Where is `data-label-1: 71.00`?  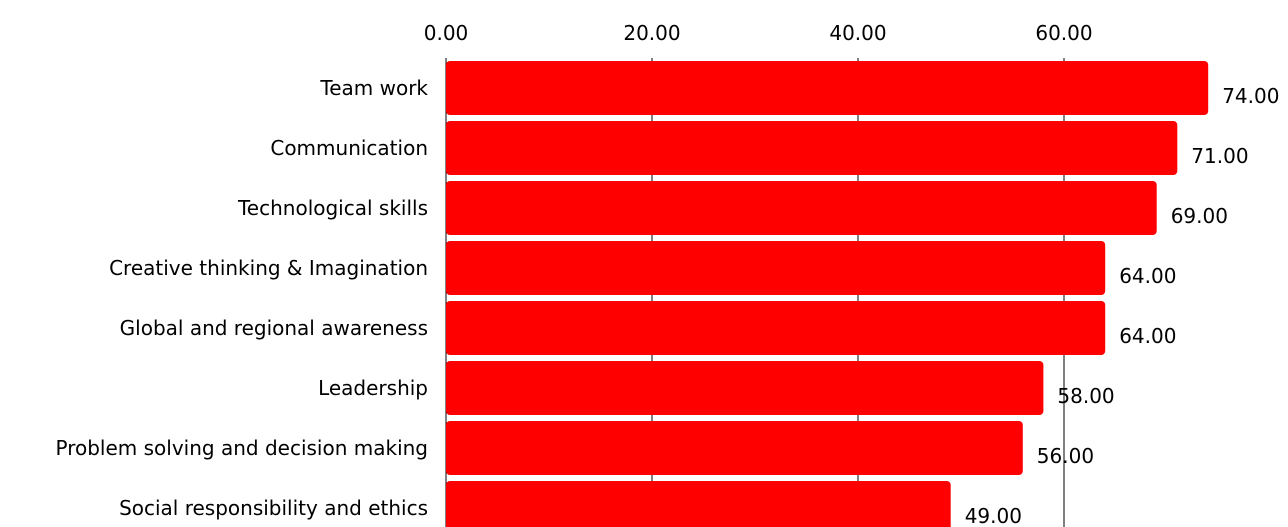
data-label-1: 71.00 is located at coordinates (1219, 156).